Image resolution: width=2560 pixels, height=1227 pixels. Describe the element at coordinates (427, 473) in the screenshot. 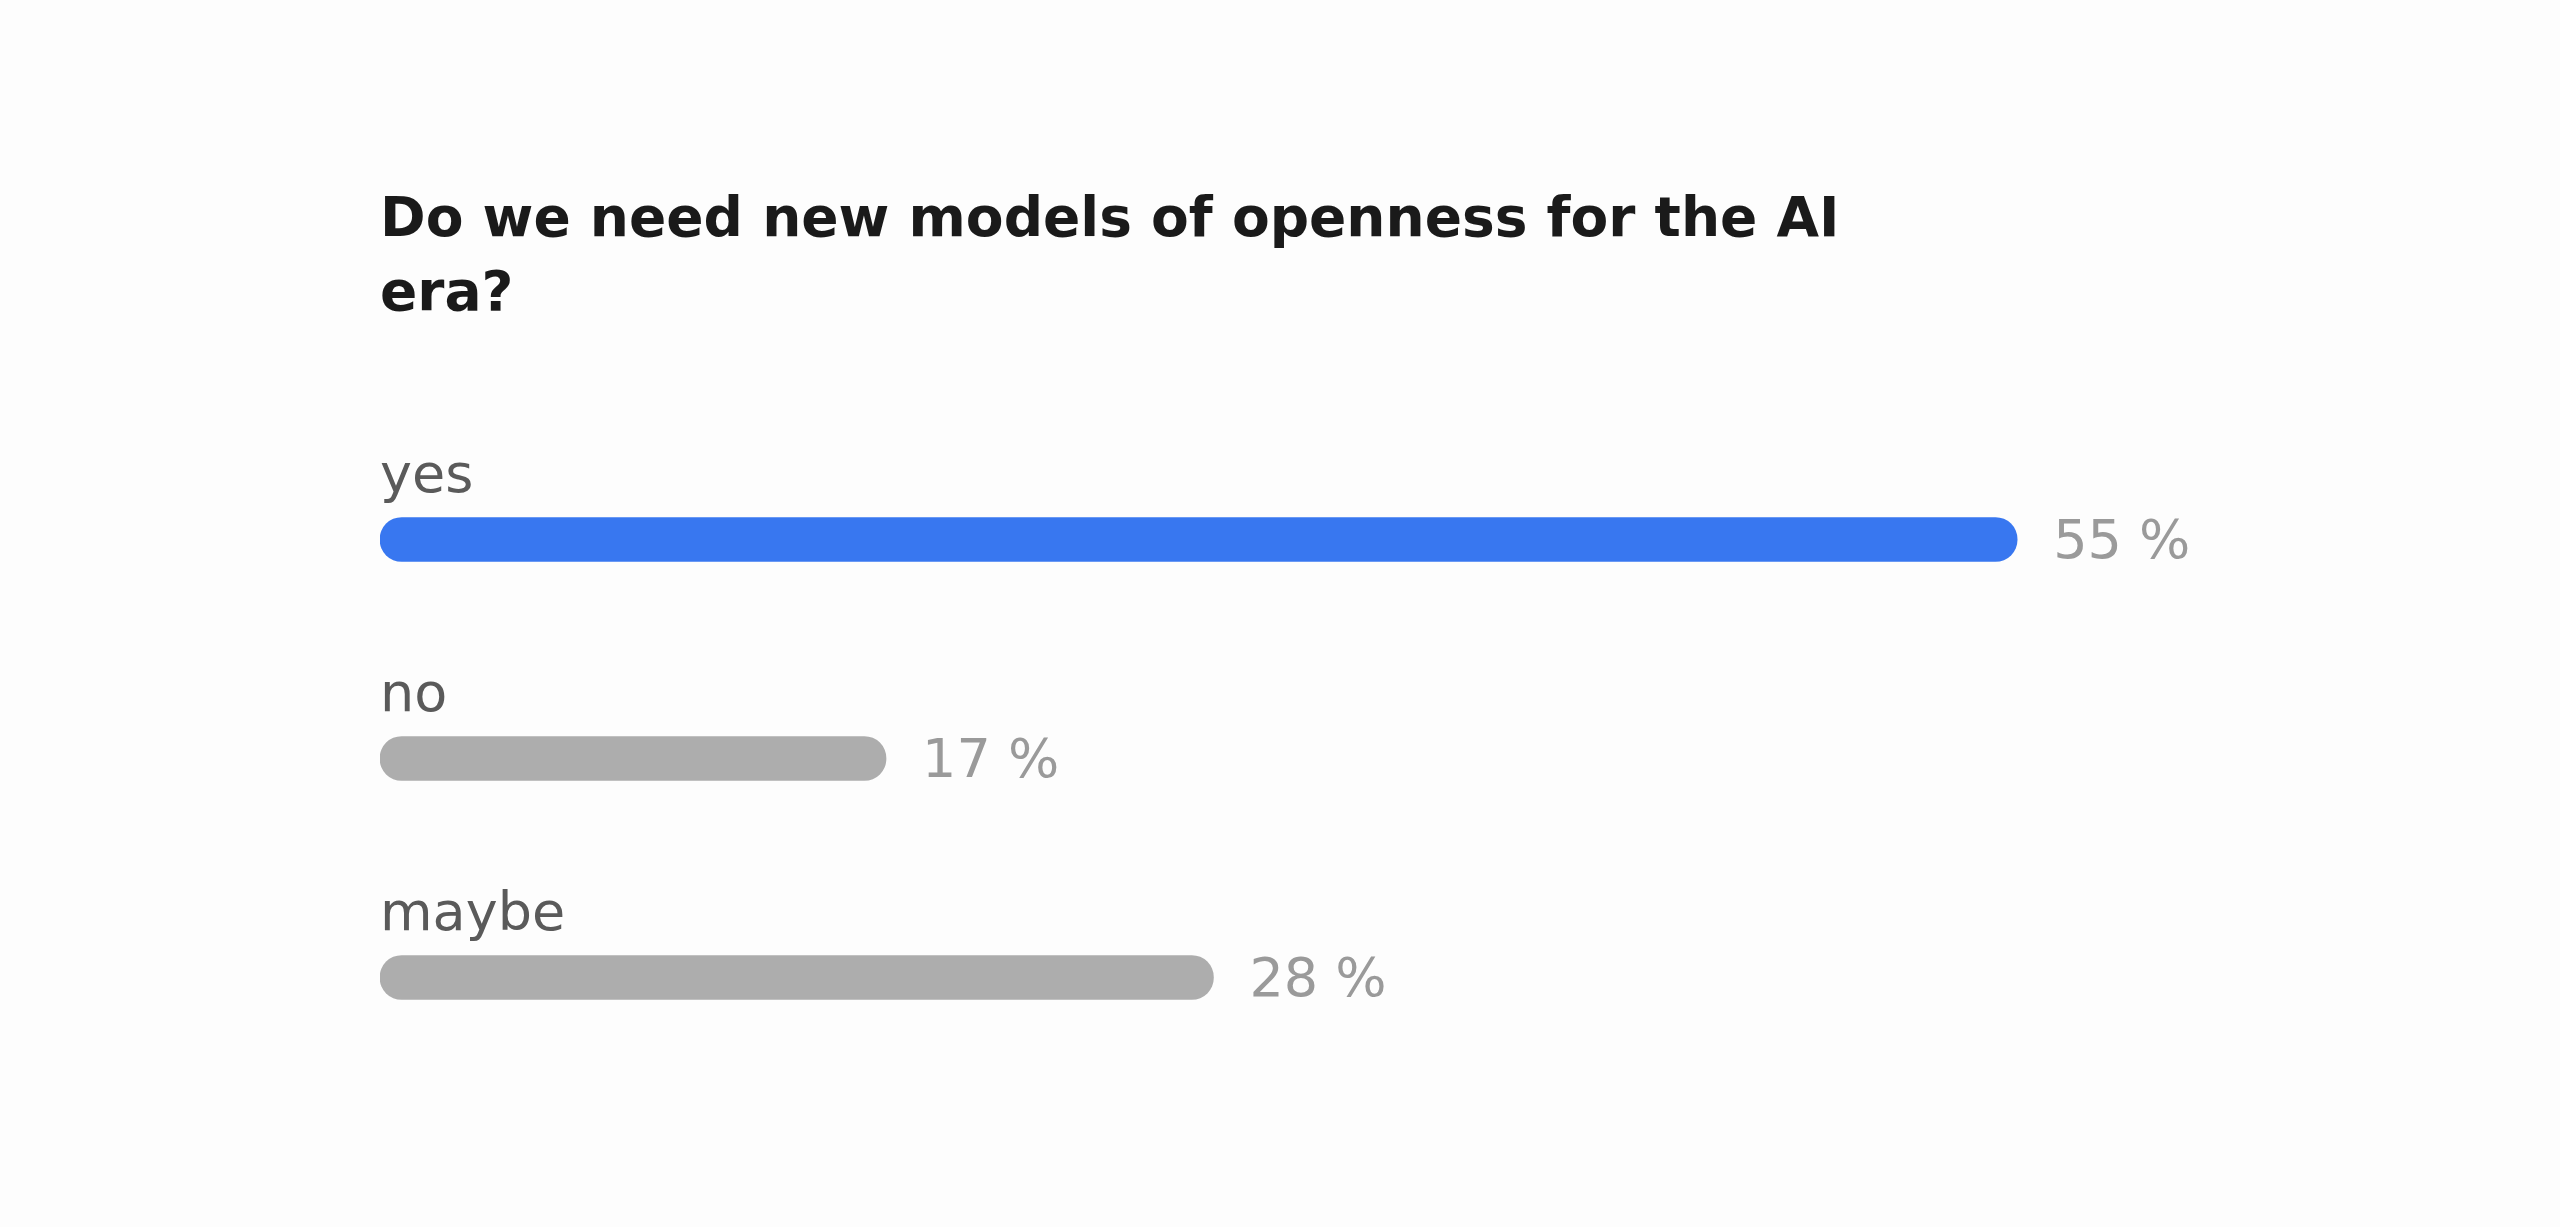

I see `y-tick-label: yes` at that location.